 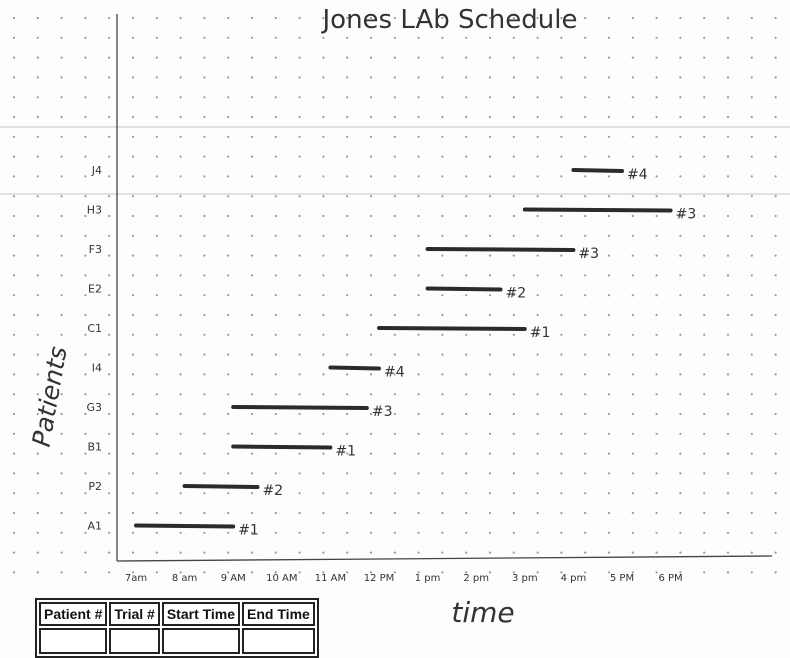 What do you see at coordinates (278, 641) in the screenshot?
I see `table-cell` at bounding box center [278, 641].